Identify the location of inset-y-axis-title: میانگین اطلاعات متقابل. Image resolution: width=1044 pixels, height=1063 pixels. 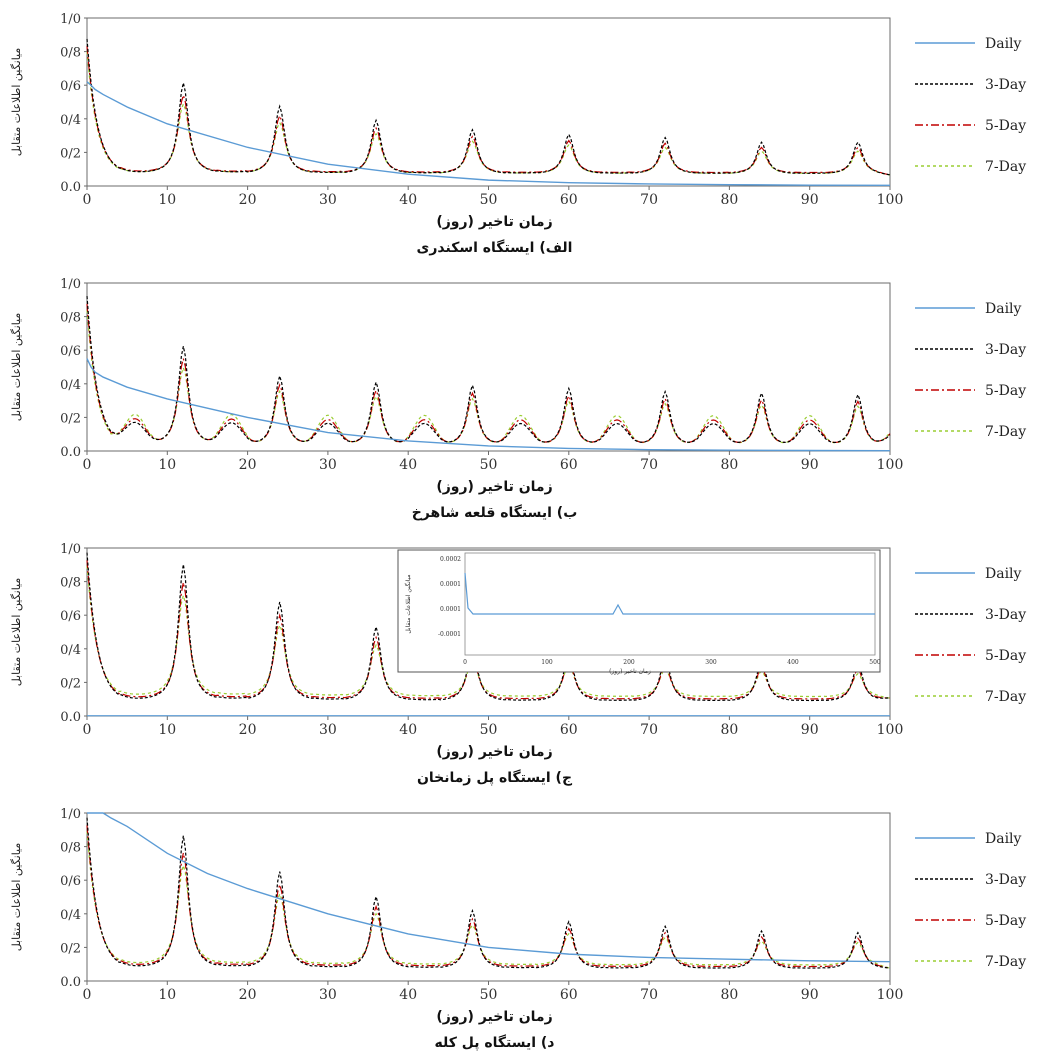
(408, 603).